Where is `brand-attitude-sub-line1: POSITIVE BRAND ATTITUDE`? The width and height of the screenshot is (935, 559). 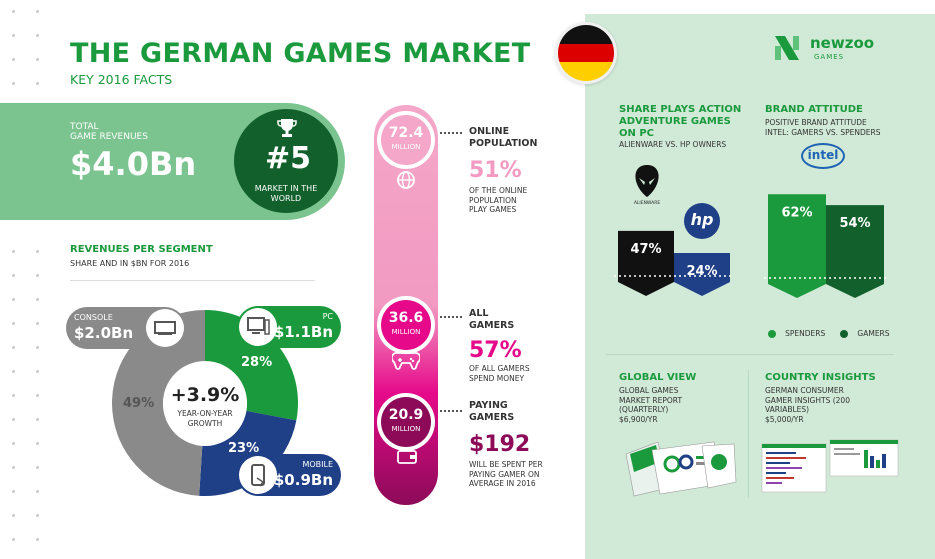 brand-attitude-sub-line1: POSITIVE BRAND ATTITUDE is located at coordinates (816, 122).